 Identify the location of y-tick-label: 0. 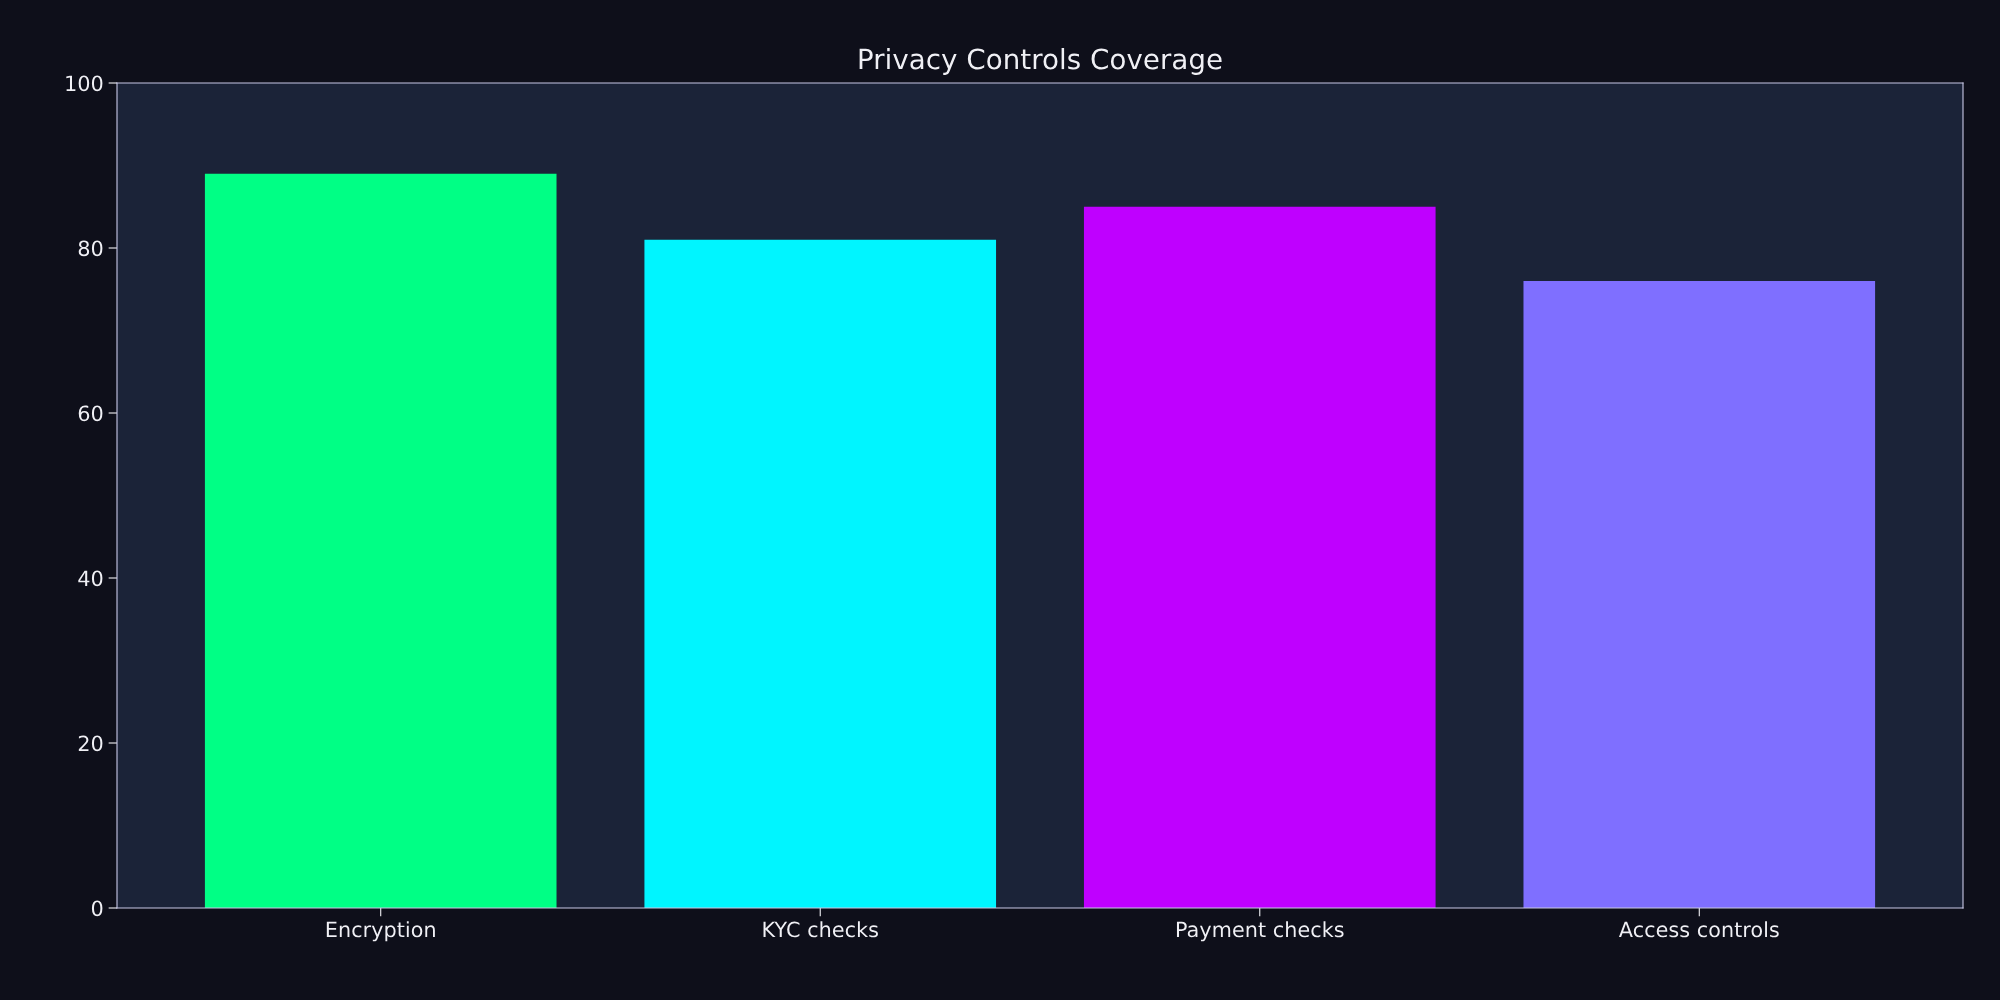
(97, 908).